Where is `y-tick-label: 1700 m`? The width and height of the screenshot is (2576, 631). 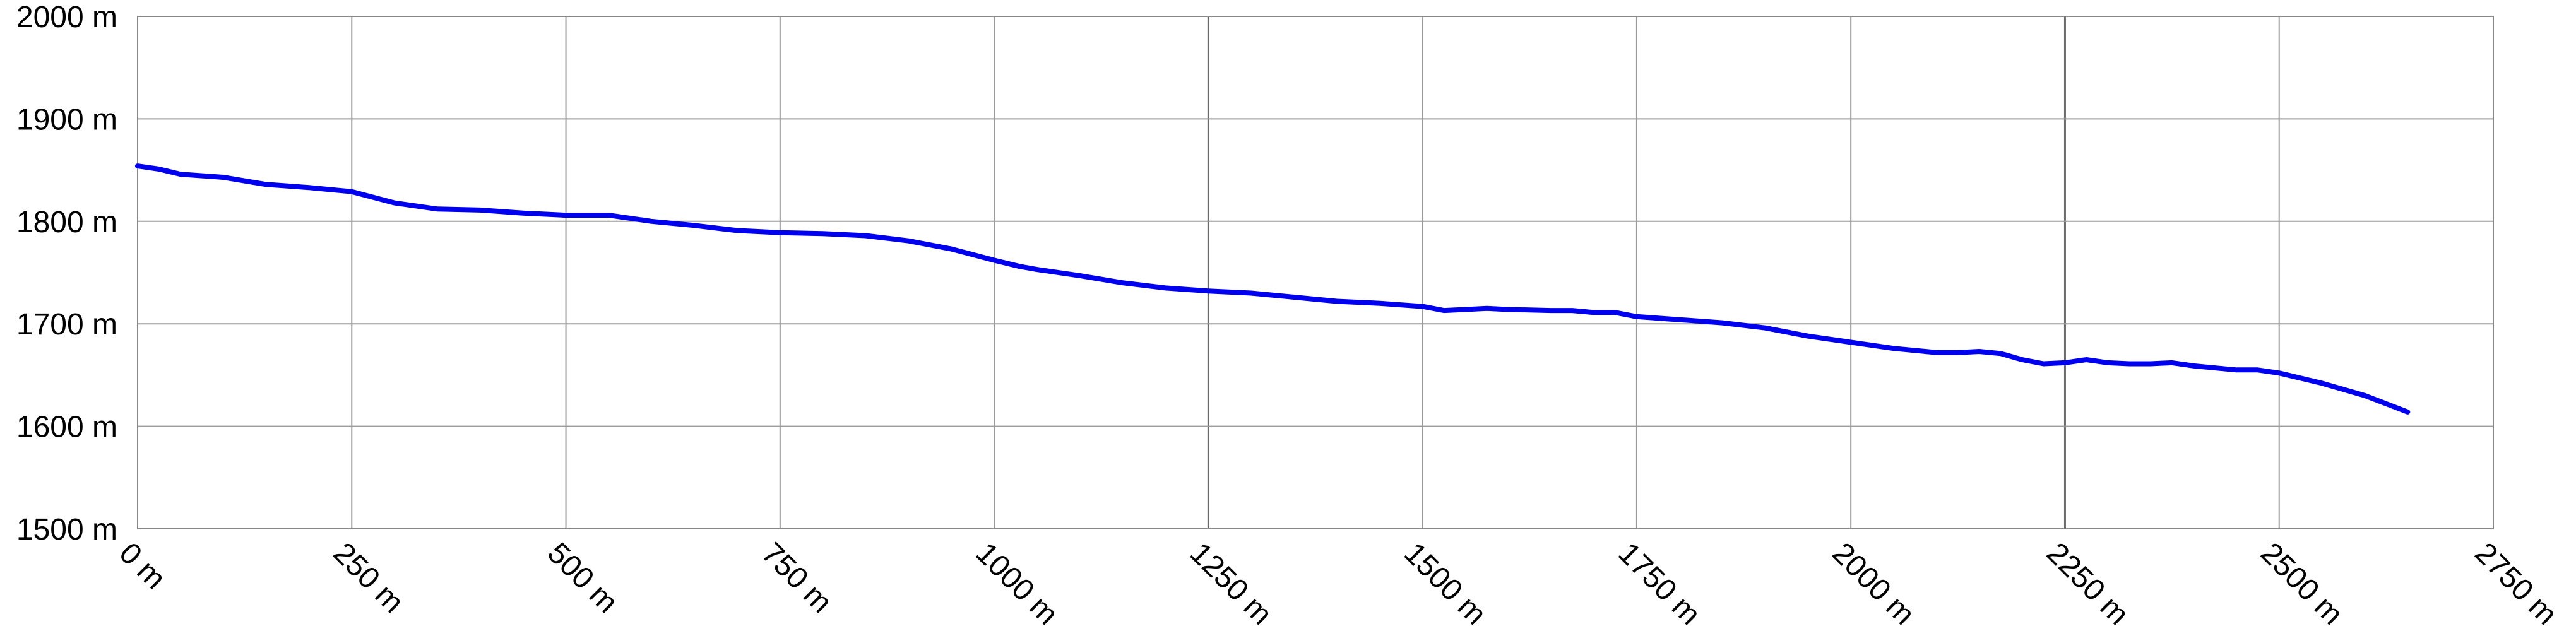 y-tick-label: 1700 m is located at coordinates (66, 325).